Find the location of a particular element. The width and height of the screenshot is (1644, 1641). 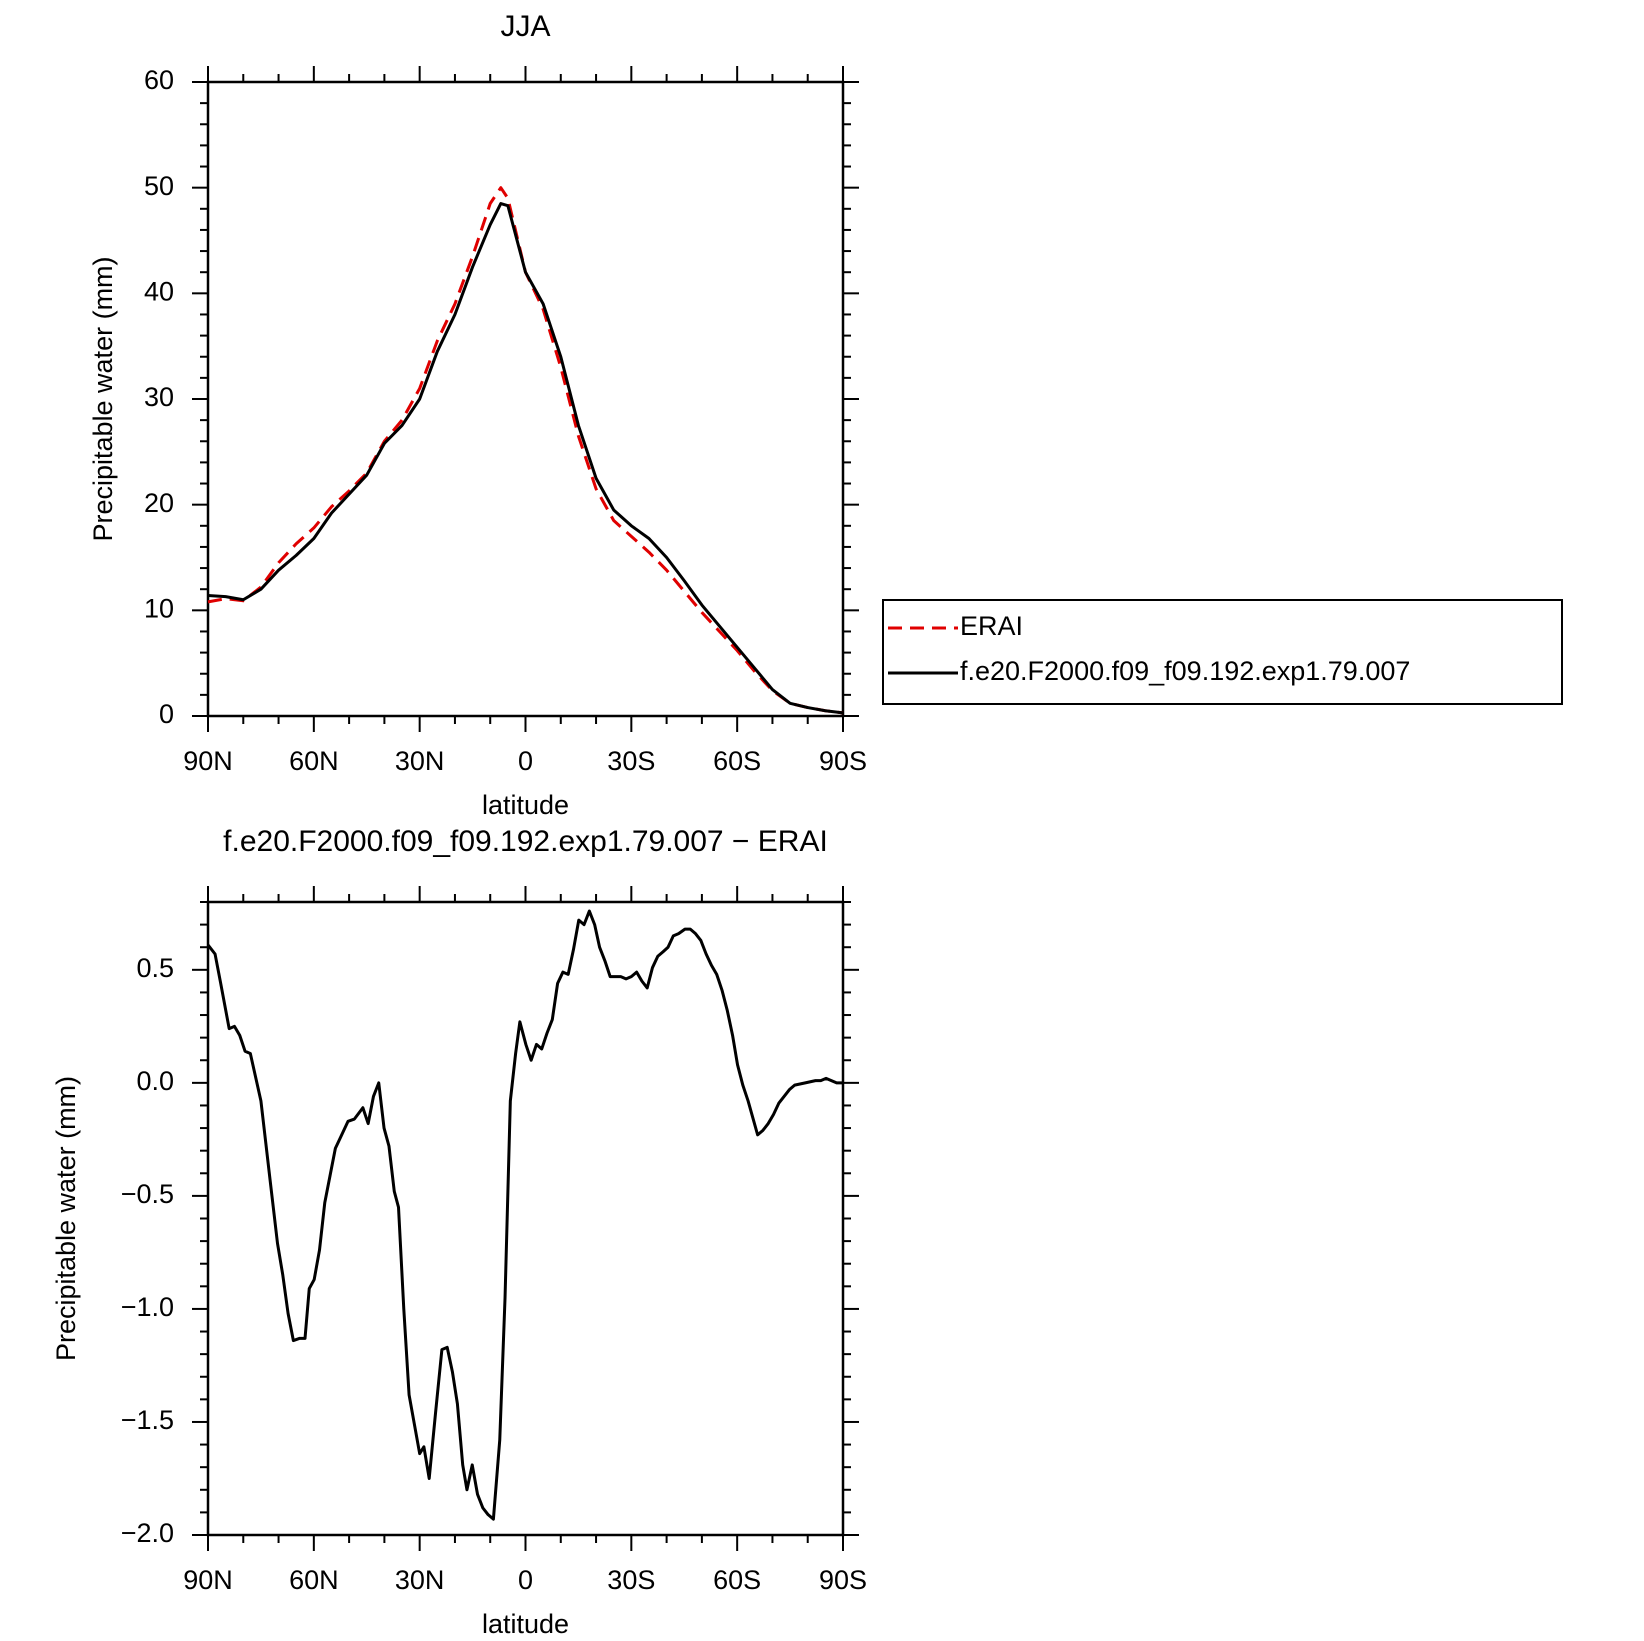

y-tick-label: 20 is located at coordinates (159, 503).